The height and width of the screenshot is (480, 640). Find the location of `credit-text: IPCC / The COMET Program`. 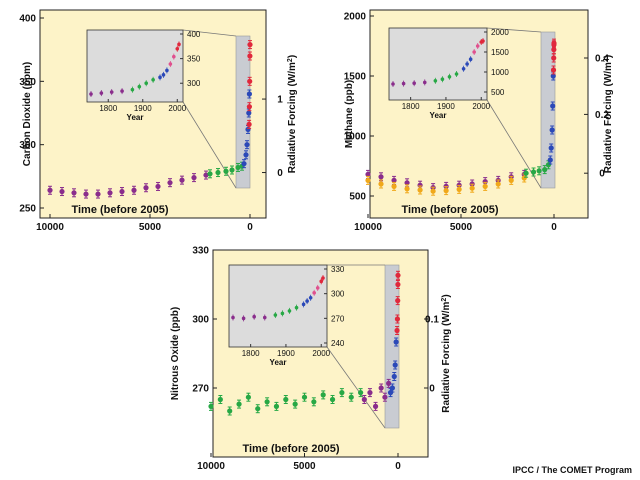

credit-text: IPCC / The COMET Program is located at coordinates (572, 470).